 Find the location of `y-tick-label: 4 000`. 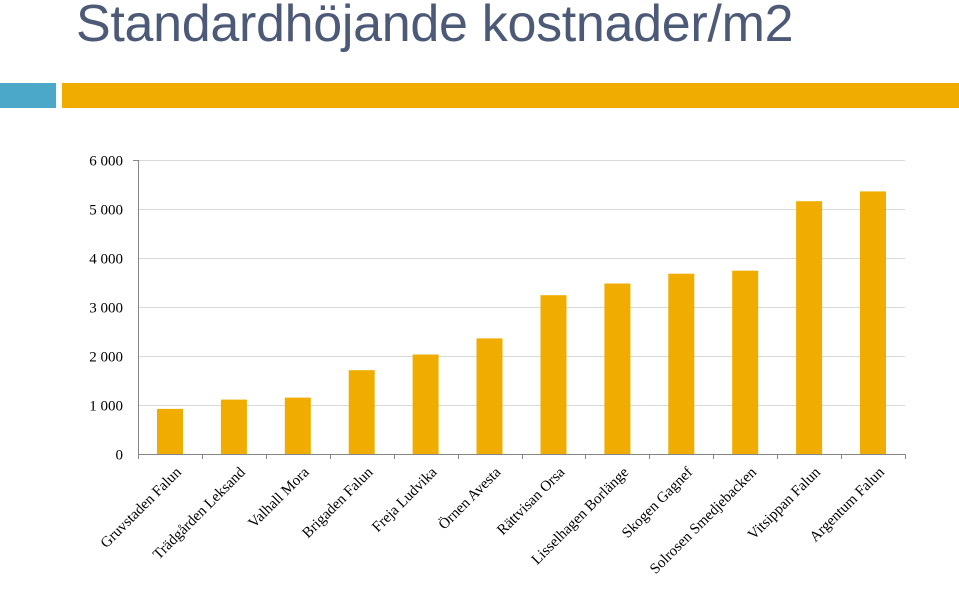

y-tick-label: 4 000 is located at coordinates (106, 260).